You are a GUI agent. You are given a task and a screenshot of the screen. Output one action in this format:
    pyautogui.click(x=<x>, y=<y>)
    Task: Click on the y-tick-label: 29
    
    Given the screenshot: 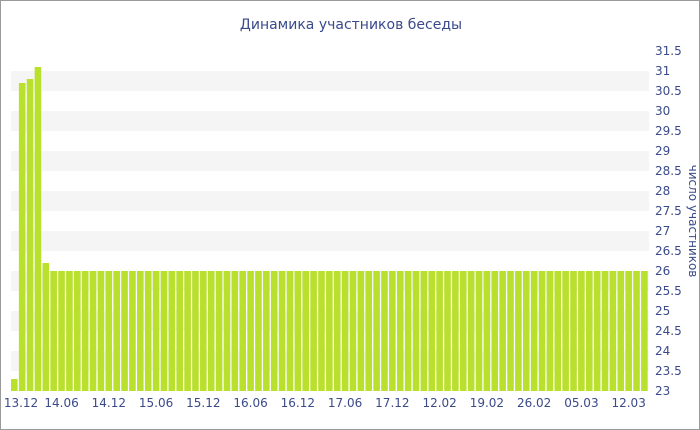 What is the action you would take?
    pyautogui.click(x=662, y=151)
    